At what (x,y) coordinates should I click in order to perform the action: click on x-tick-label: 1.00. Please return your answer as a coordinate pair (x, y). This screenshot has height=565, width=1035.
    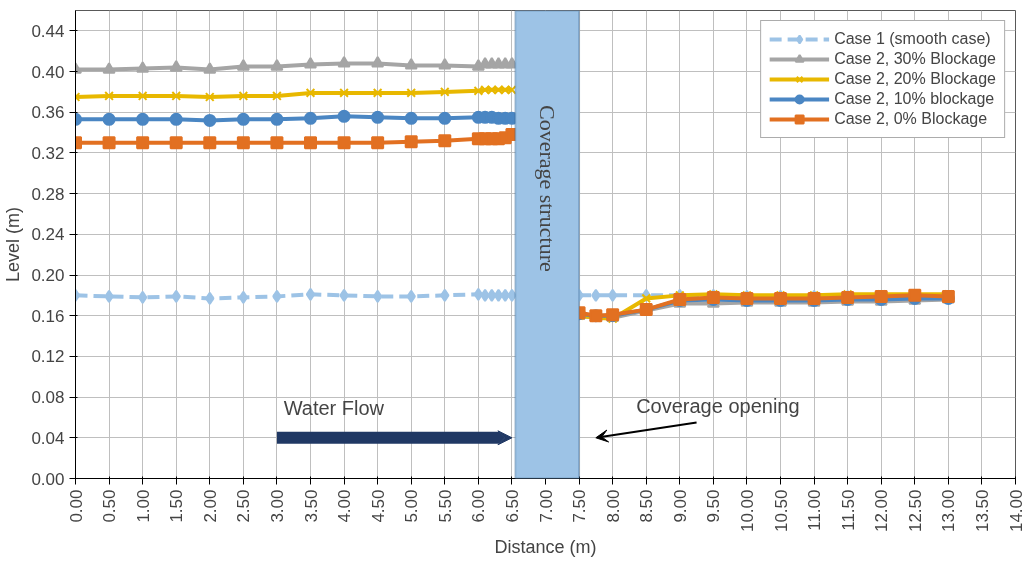
    Looking at the image, I should click on (143, 506).